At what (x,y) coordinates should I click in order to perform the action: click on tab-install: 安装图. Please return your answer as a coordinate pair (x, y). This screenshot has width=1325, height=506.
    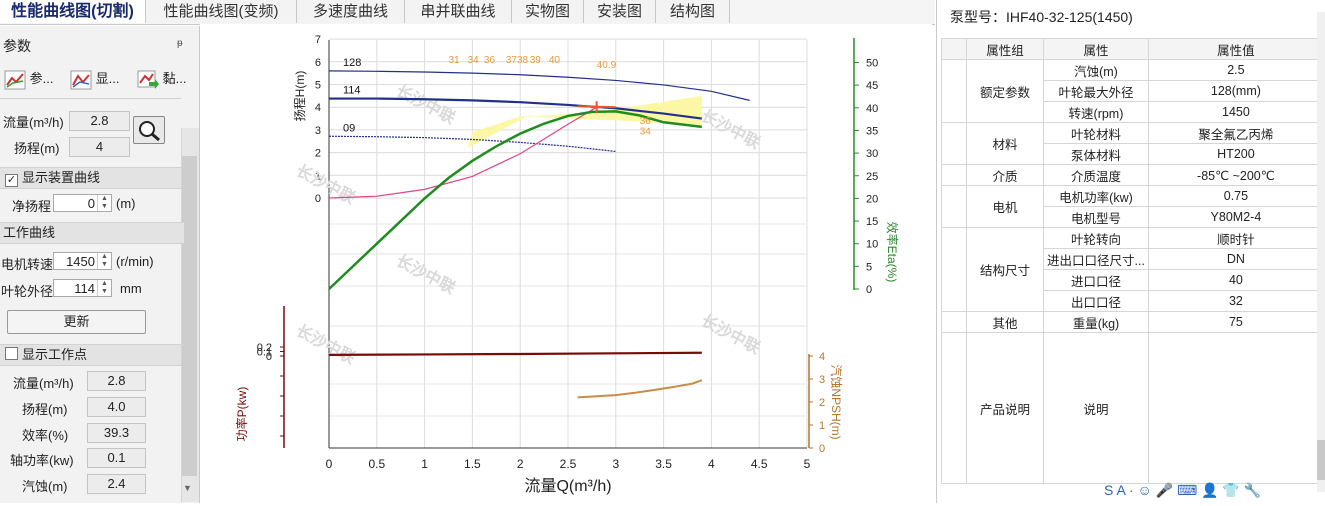
    Looking at the image, I should click on (620, 11).